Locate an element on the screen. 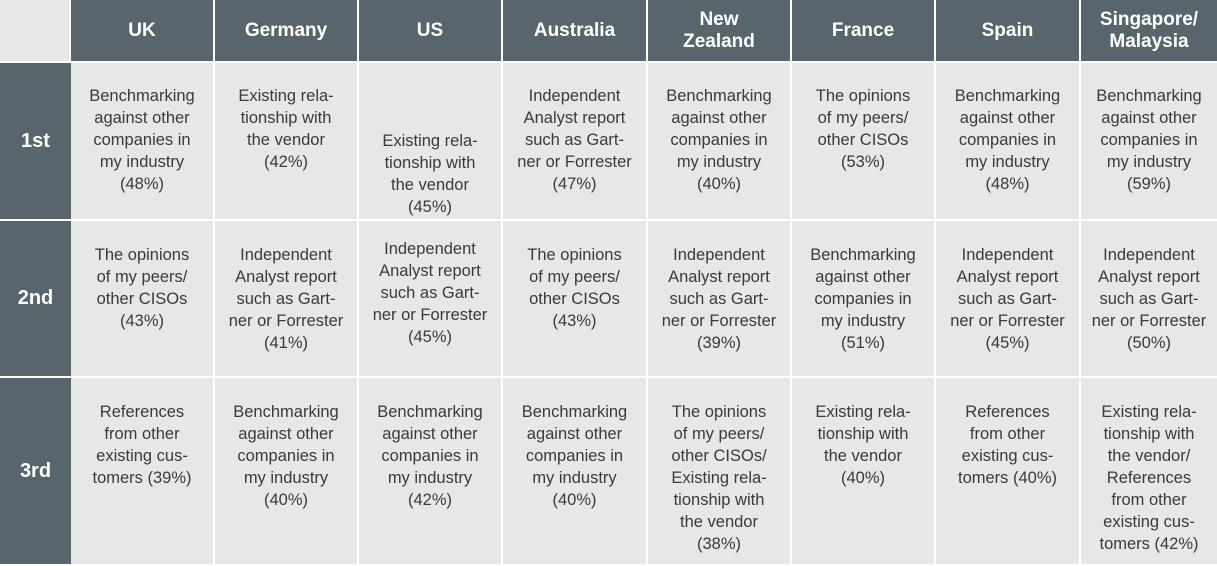 Image resolution: width=1217 pixels, height=566 pixels. table-corner is located at coordinates (35, 31).